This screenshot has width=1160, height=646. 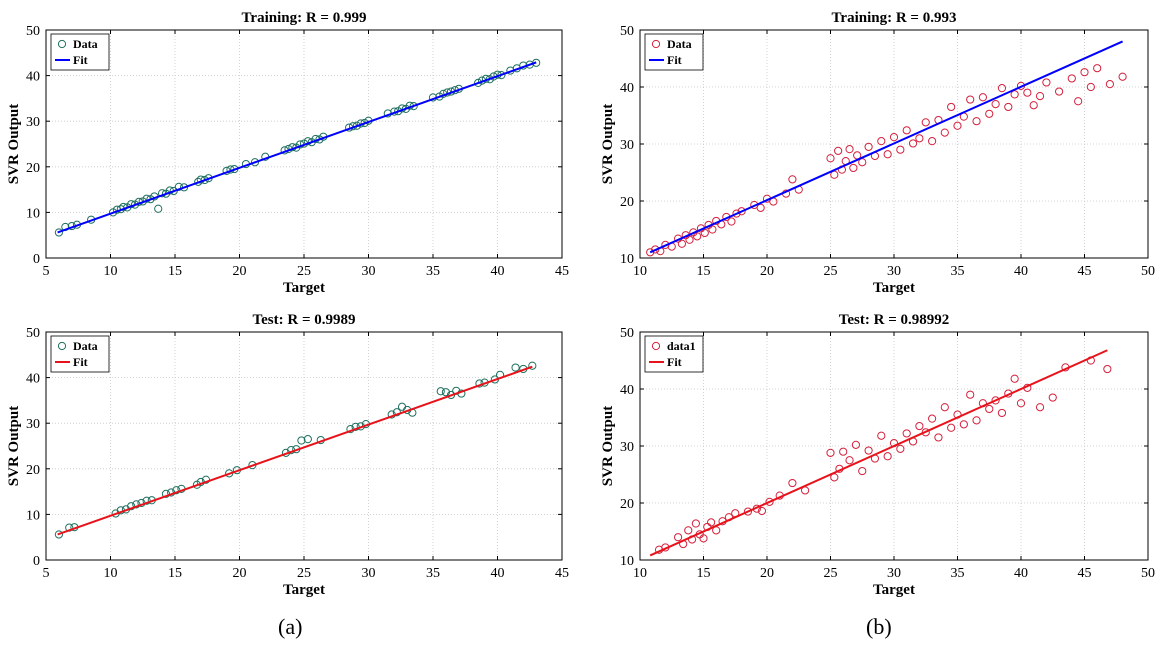 What do you see at coordinates (562, 573) in the screenshot?
I see `x-tick-label: 45` at bounding box center [562, 573].